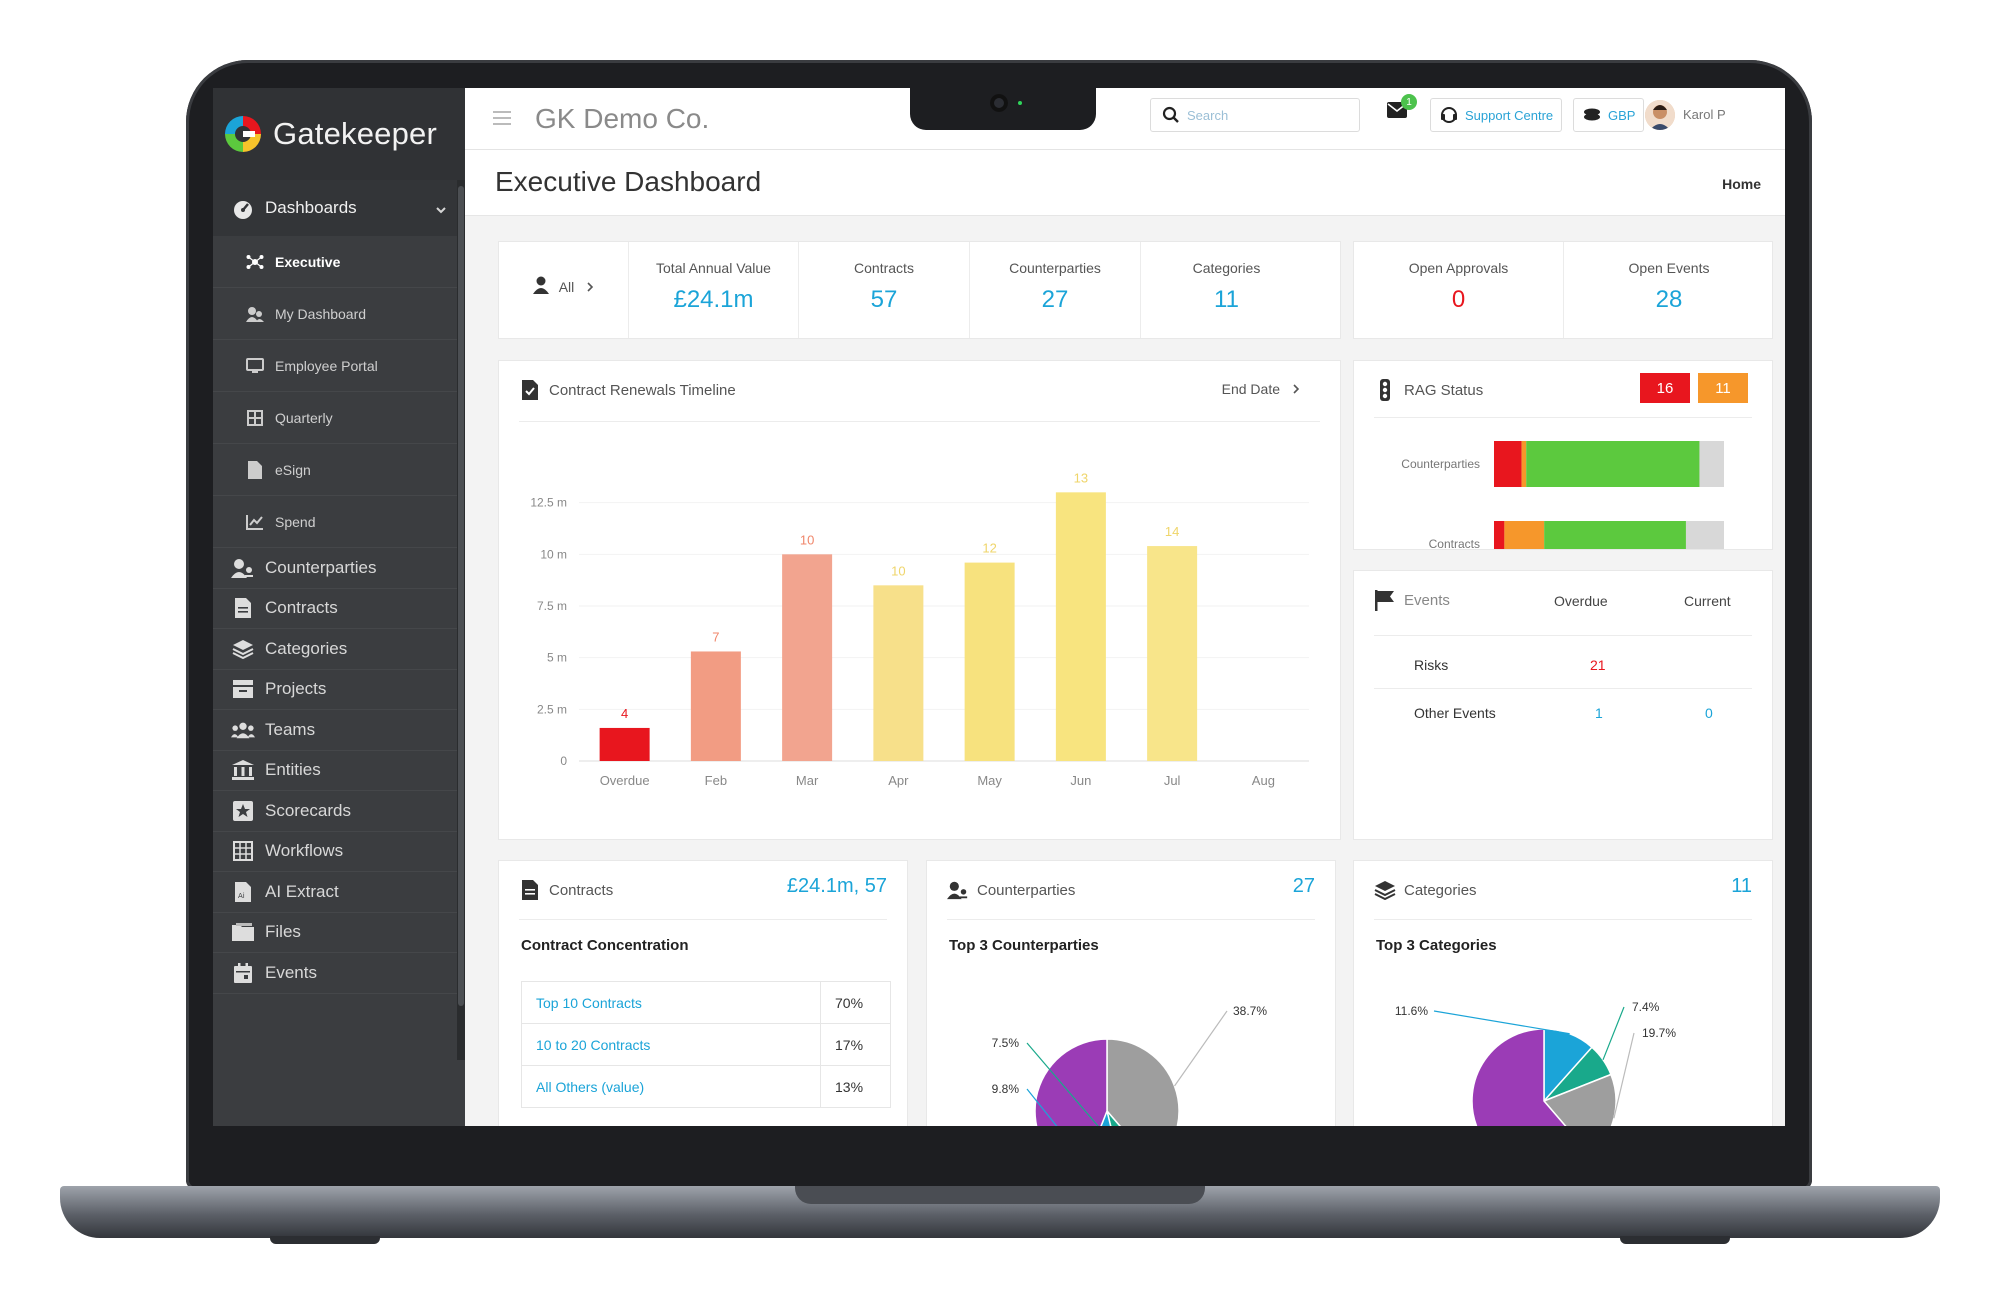  Describe the element at coordinates (1303, 886) in the screenshot. I see `counterparties-count: 27` at that location.